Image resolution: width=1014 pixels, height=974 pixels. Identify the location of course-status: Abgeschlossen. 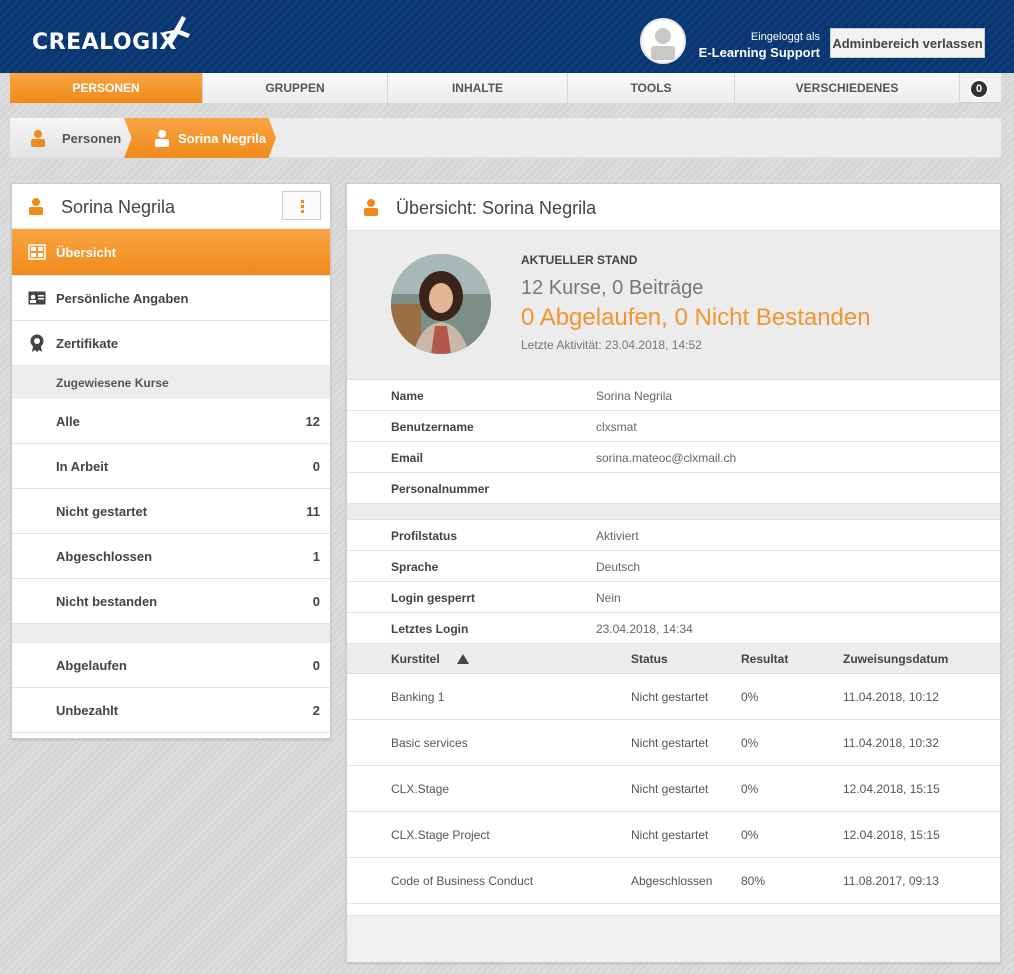
(672, 881).